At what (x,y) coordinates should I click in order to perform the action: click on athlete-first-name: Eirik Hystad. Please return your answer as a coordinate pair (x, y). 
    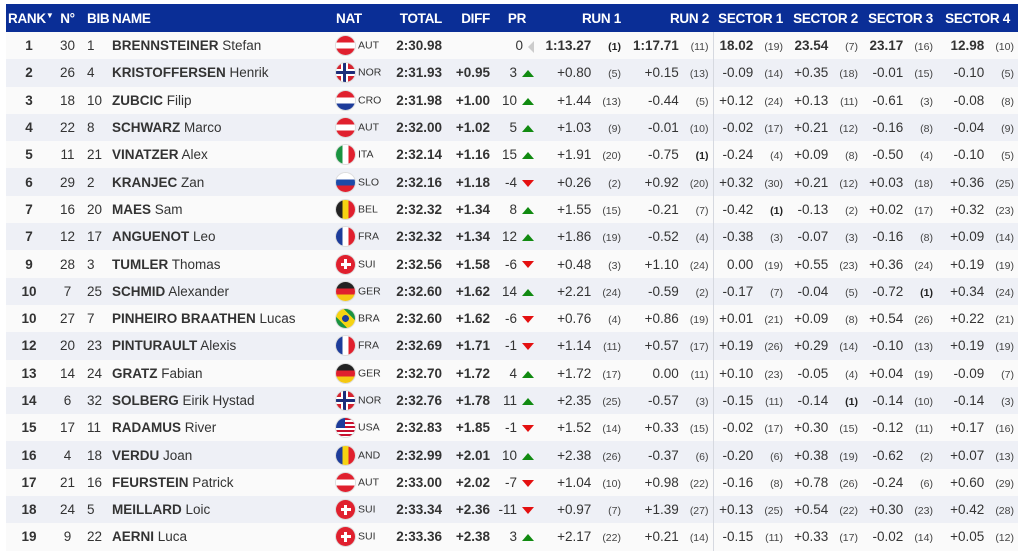
    Looking at the image, I should click on (218, 400).